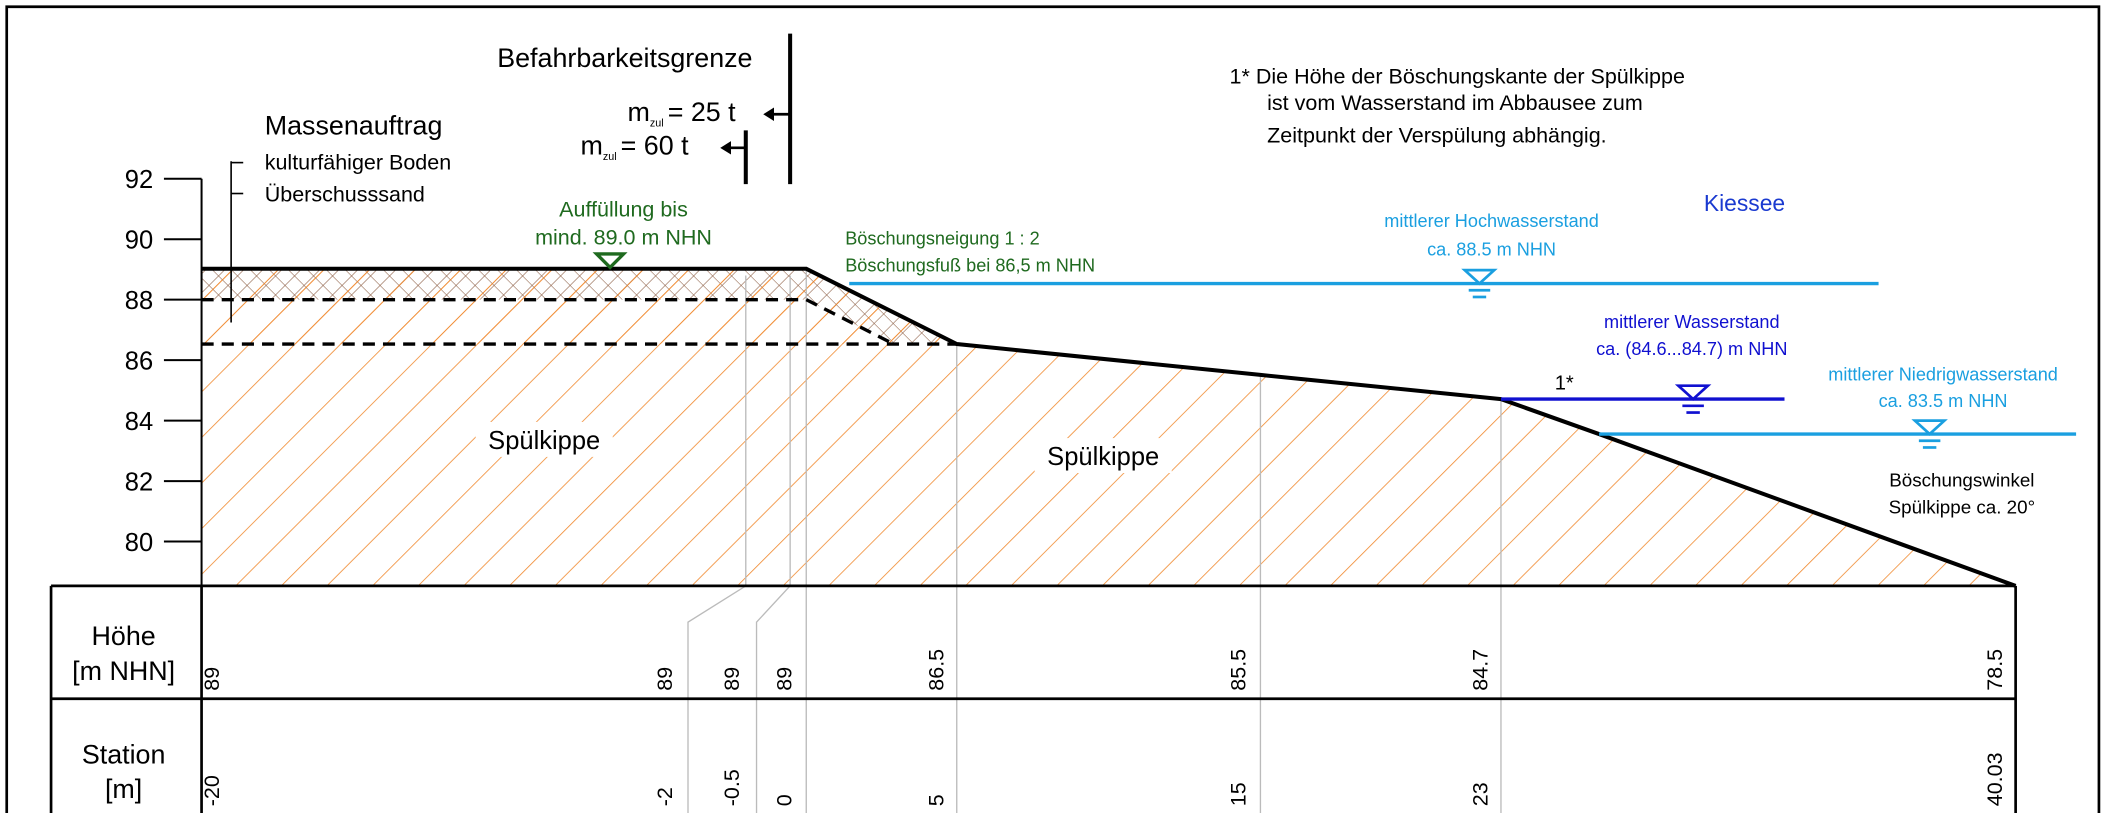 The width and height of the screenshot is (2107, 813). What do you see at coordinates (1481, 670) in the screenshot?
I see `table-cell: 84.7` at bounding box center [1481, 670].